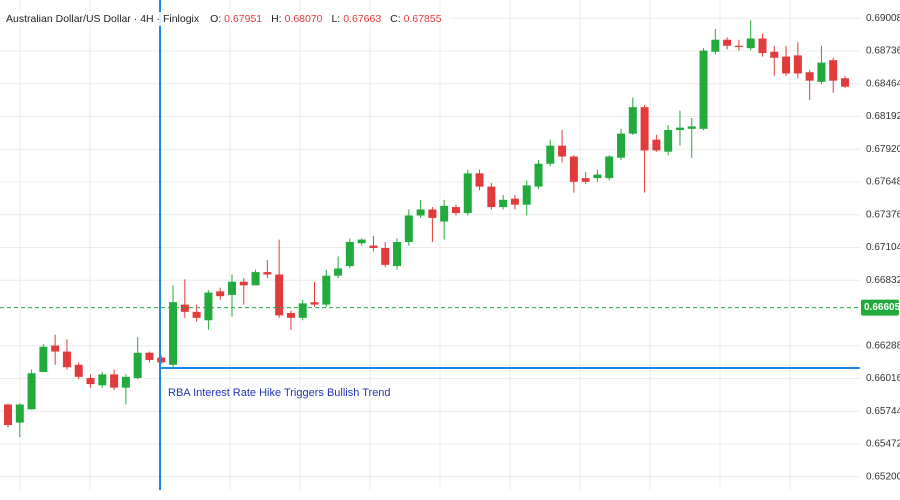 The width and height of the screenshot is (900, 500). I want to click on y-tick-label: 0.67648, so click(883, 182).